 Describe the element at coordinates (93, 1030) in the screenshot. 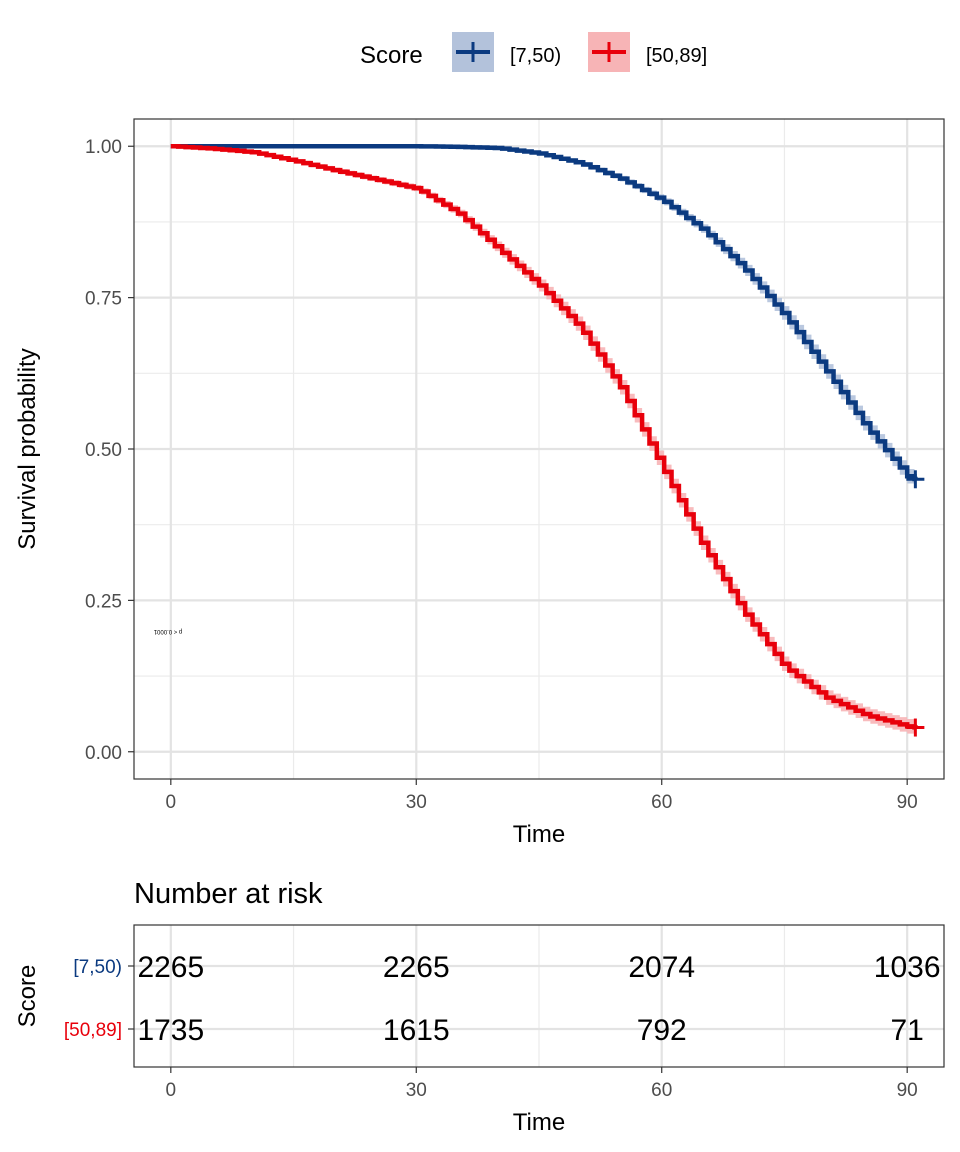

I see `risk-row-label: [50,89]` at that location.